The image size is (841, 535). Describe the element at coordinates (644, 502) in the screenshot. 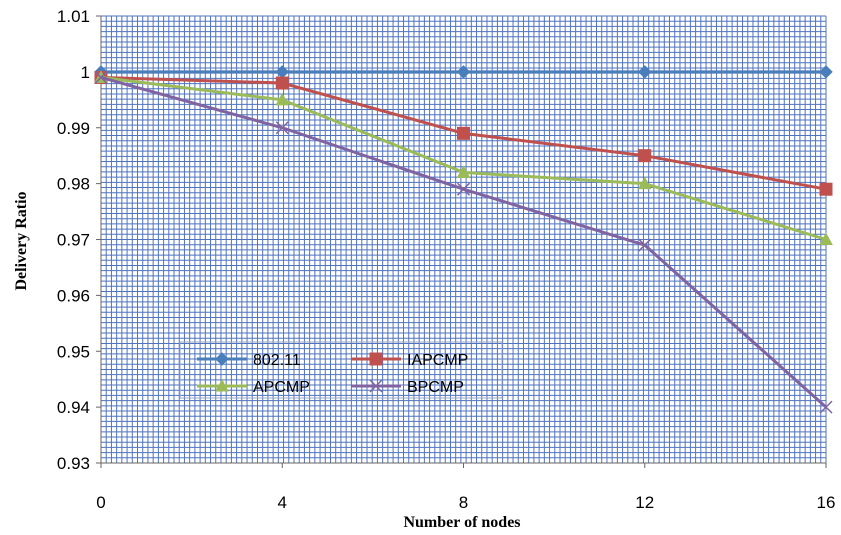

I see `x-tick-label: 12` at that location.